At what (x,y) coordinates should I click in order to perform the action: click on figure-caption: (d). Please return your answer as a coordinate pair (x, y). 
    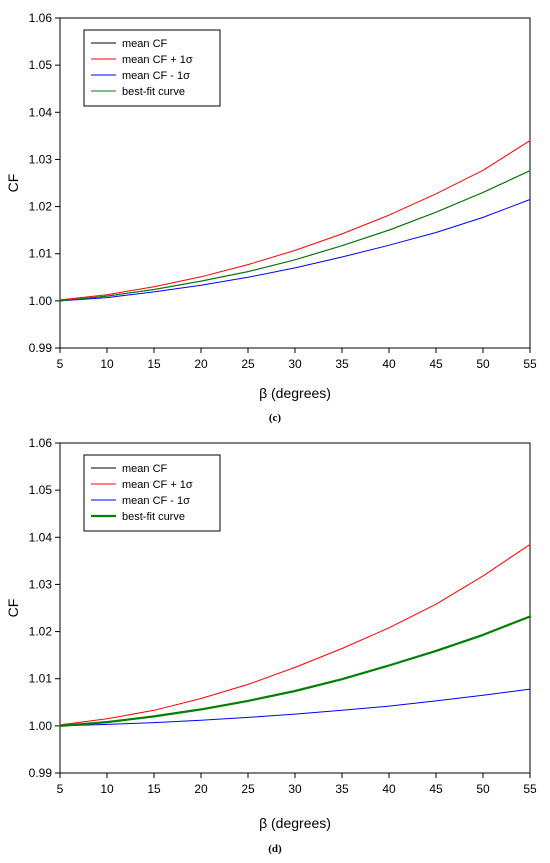
    Looking at the image, I should click on (275, 849).